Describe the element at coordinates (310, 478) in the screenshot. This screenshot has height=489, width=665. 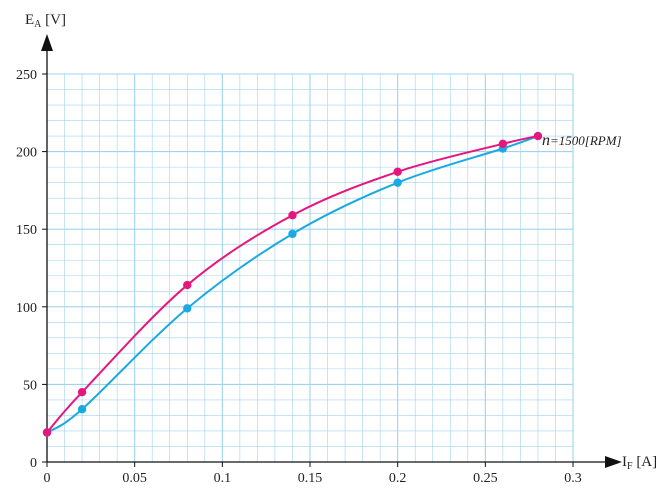
I see `x-tick-label: 0.15` at that location.